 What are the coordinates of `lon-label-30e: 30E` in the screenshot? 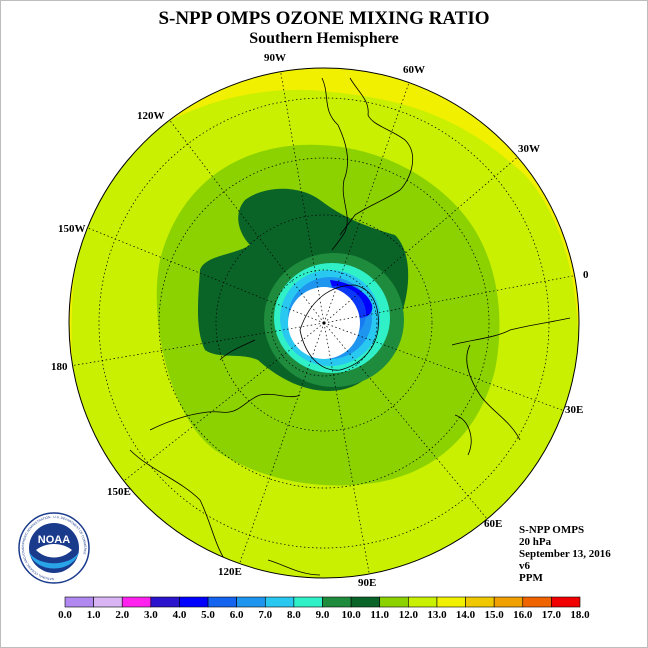 It's located at (574, 410).